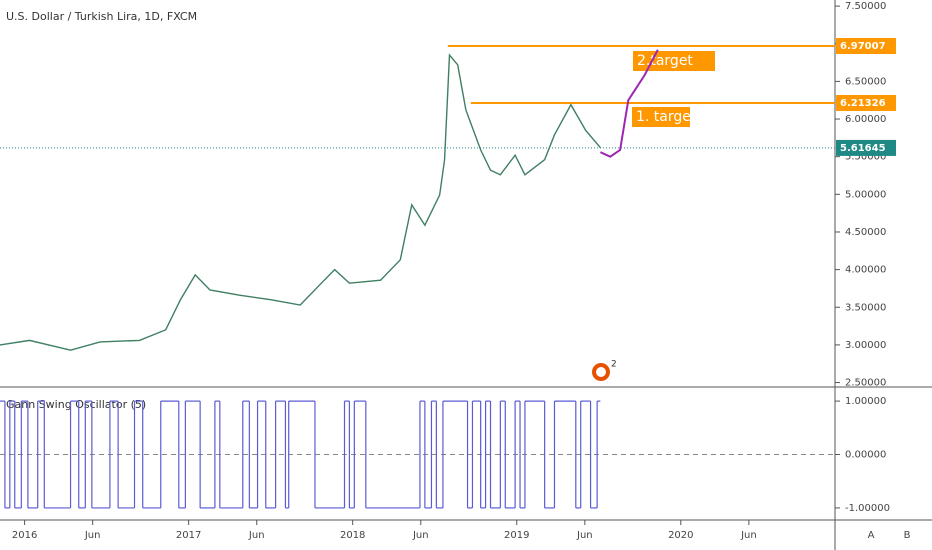 The width and height of the screenshot is (932, 550). Describe the element at coordinates (863, 46) in the screenshot. I see `price-label: 6.97007` at that location.